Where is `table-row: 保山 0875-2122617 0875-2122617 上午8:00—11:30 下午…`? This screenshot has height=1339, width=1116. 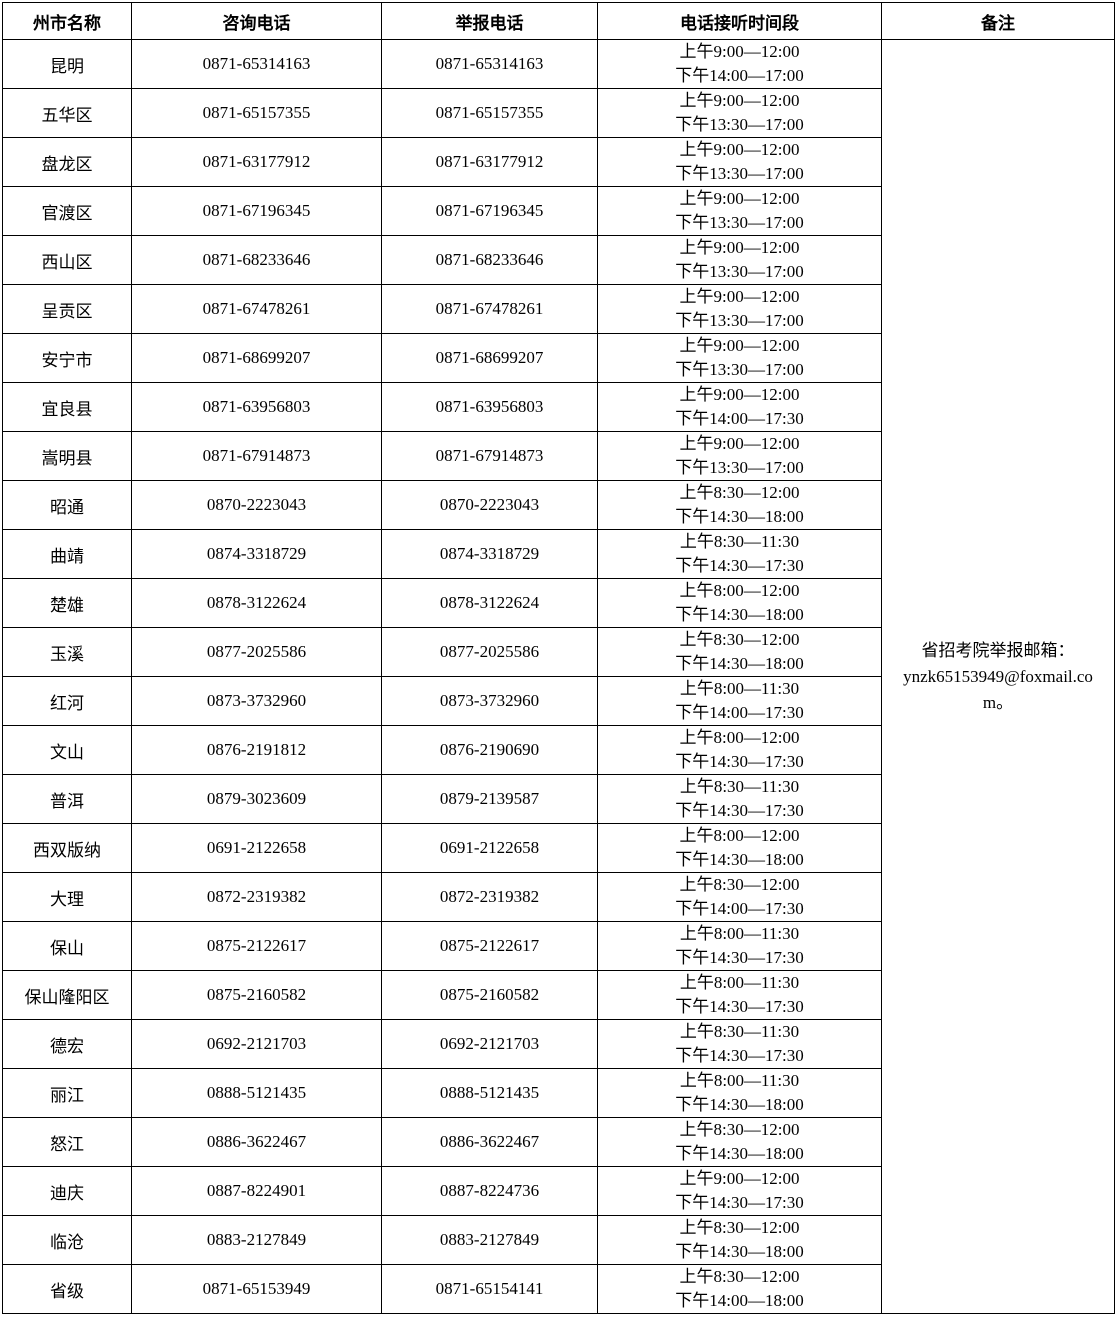 table-row: 保山 0875-2122617 0875-2122617 上午8:00—11:30 下午… is located at coordinates (558, 946).